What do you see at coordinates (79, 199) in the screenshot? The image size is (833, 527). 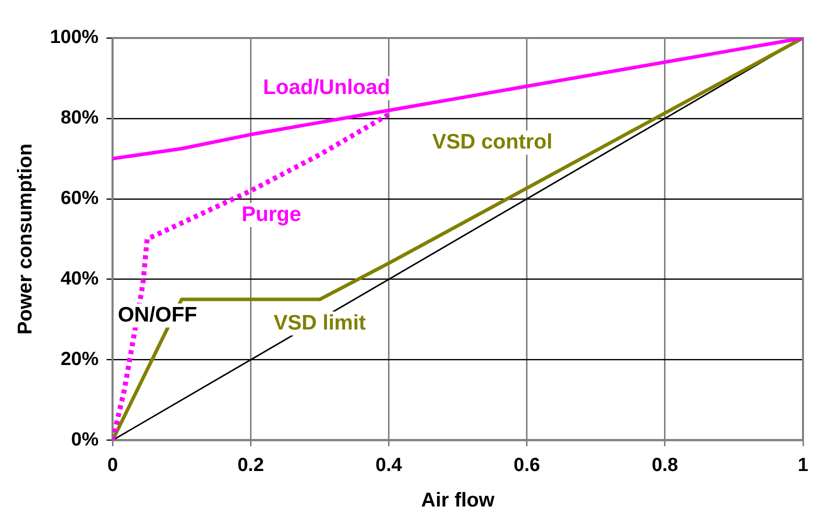 I see `y-tick-label: 60%` at bounding box center [79, 199].